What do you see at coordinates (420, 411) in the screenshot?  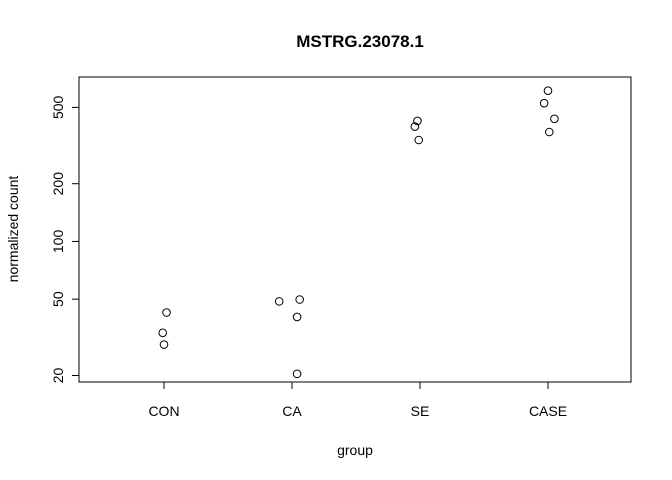 I see `x-tick-label-se: SE` at bounding box center [420, 411].